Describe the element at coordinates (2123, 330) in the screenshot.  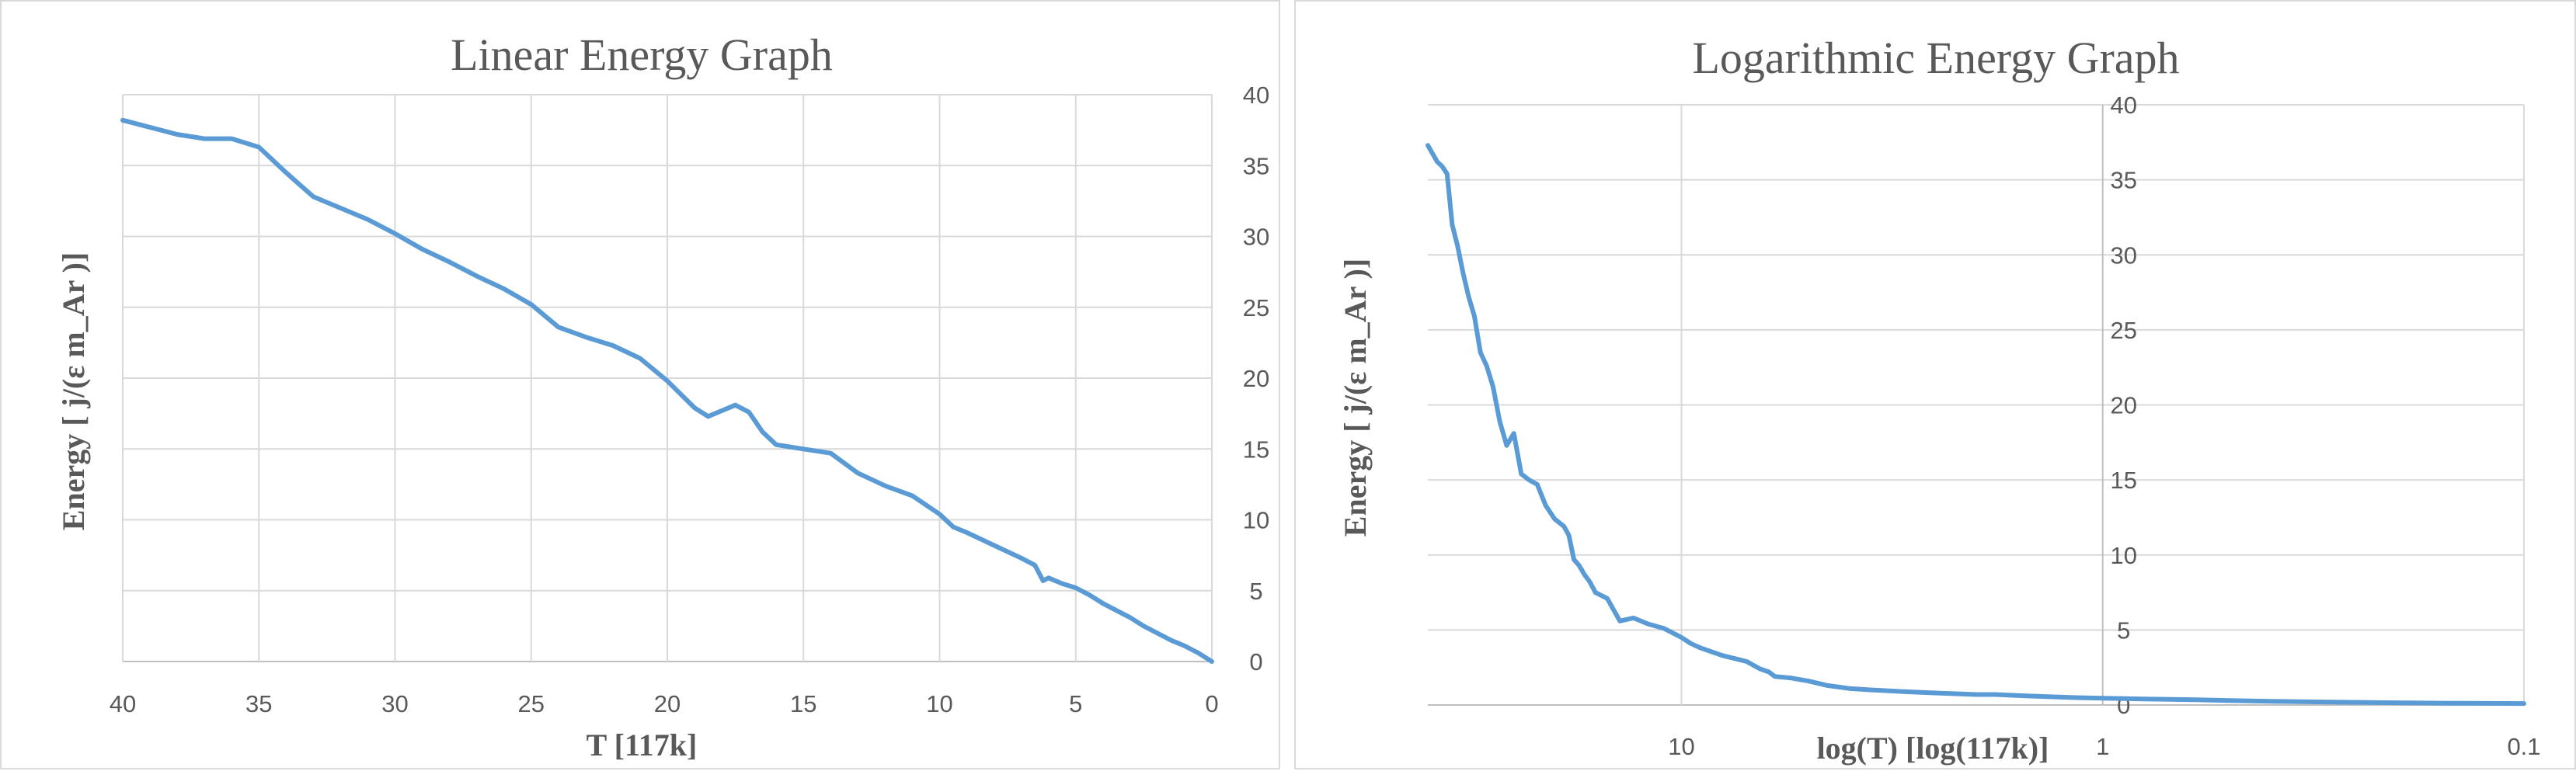
I see `log-y-tick-label: 25` at that location.